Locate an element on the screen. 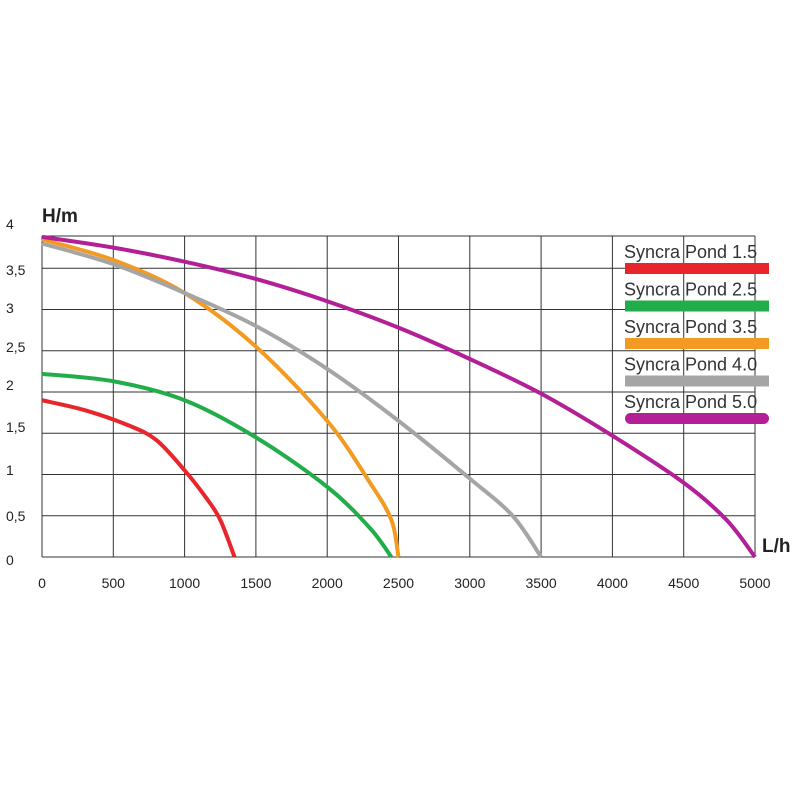  x-tick-label: 4000 is located at coordinates (612, 583).